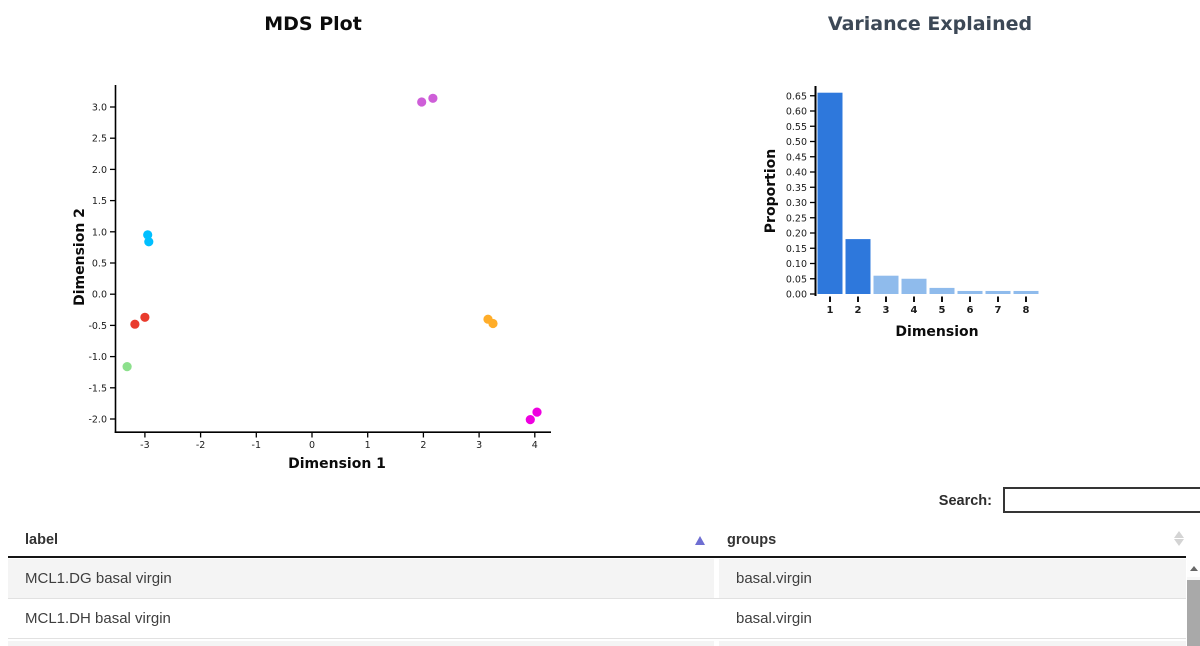  What do you see at coordinates (930, 24) in the screenshot?
I see `variance-explained-title: Variance Explained` at bounding box center [930, 24].